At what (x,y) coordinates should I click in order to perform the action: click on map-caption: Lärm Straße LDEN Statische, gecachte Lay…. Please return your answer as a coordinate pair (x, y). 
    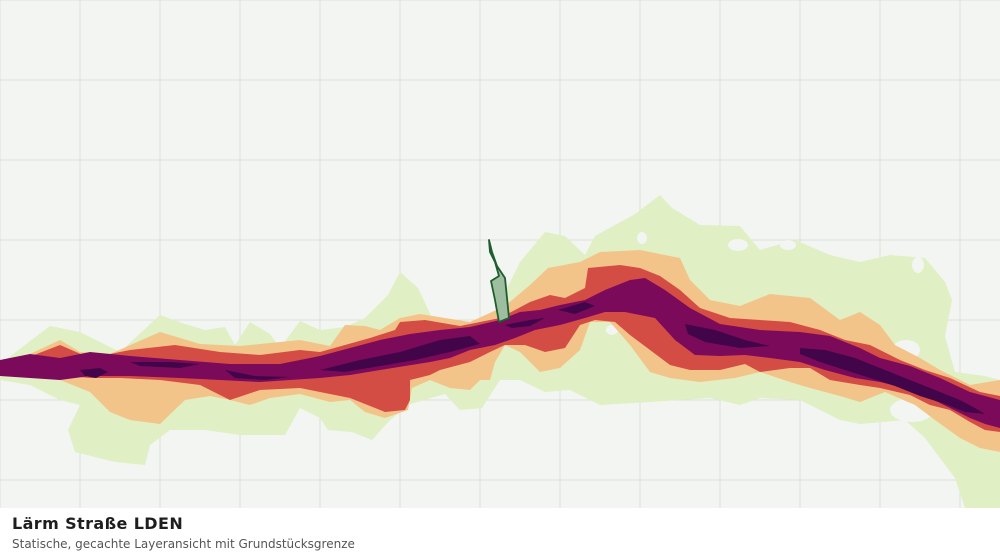
    Looking at the image, I should click on (500, 534).